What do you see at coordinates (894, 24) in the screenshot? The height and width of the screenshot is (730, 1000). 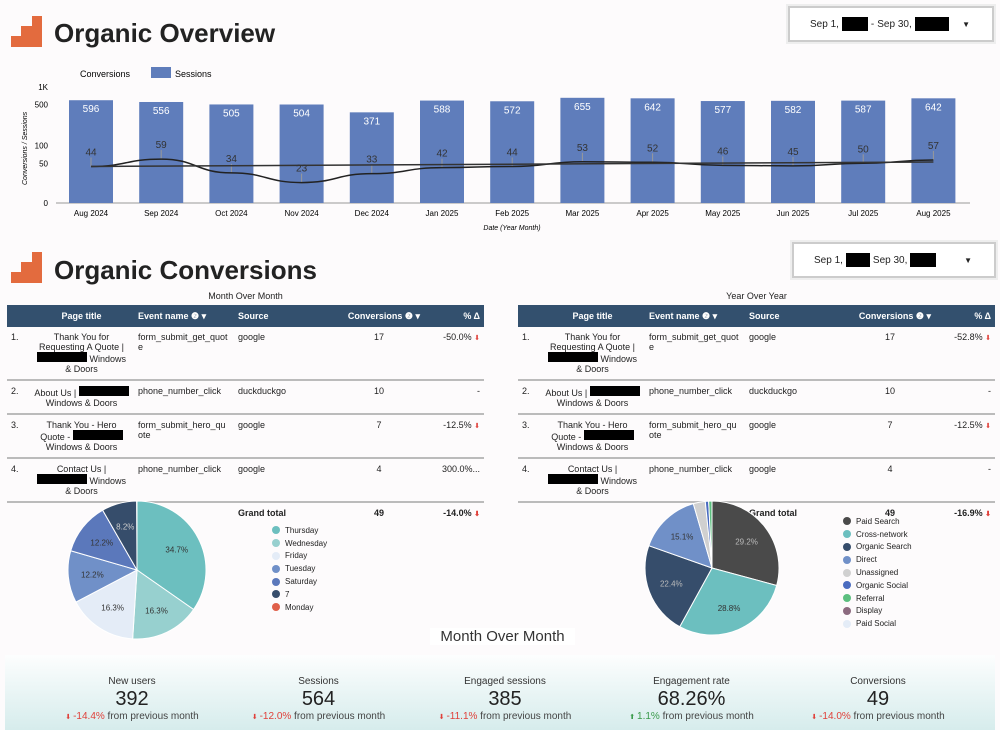 I see `date-end: Sep 30,` at bounding box center [894, 24].